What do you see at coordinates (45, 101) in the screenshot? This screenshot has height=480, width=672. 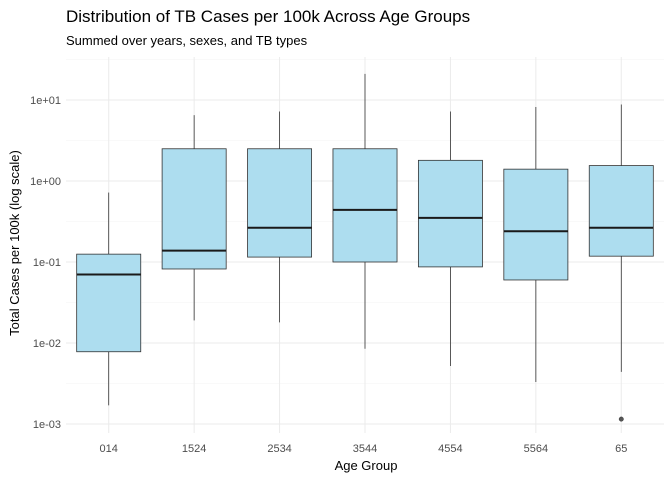 I see `y-tick-label: 1e+01` at bounding box center [45, 101].